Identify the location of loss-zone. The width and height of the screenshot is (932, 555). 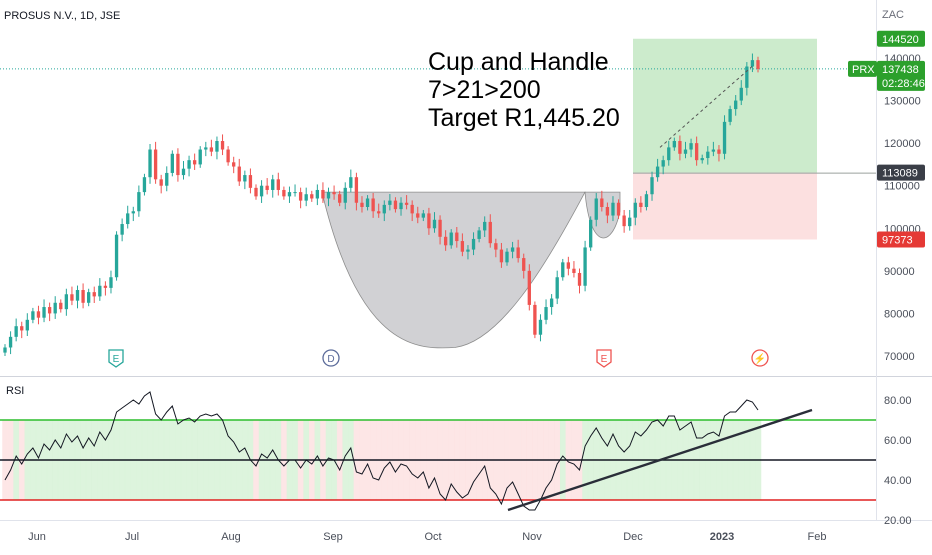
(725, 206).